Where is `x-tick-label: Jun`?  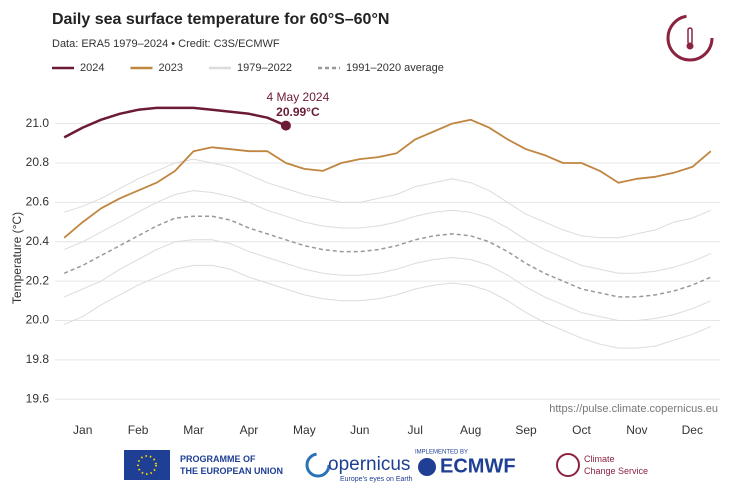 x-tick-label: Jun is located at coordinates (359, 430).